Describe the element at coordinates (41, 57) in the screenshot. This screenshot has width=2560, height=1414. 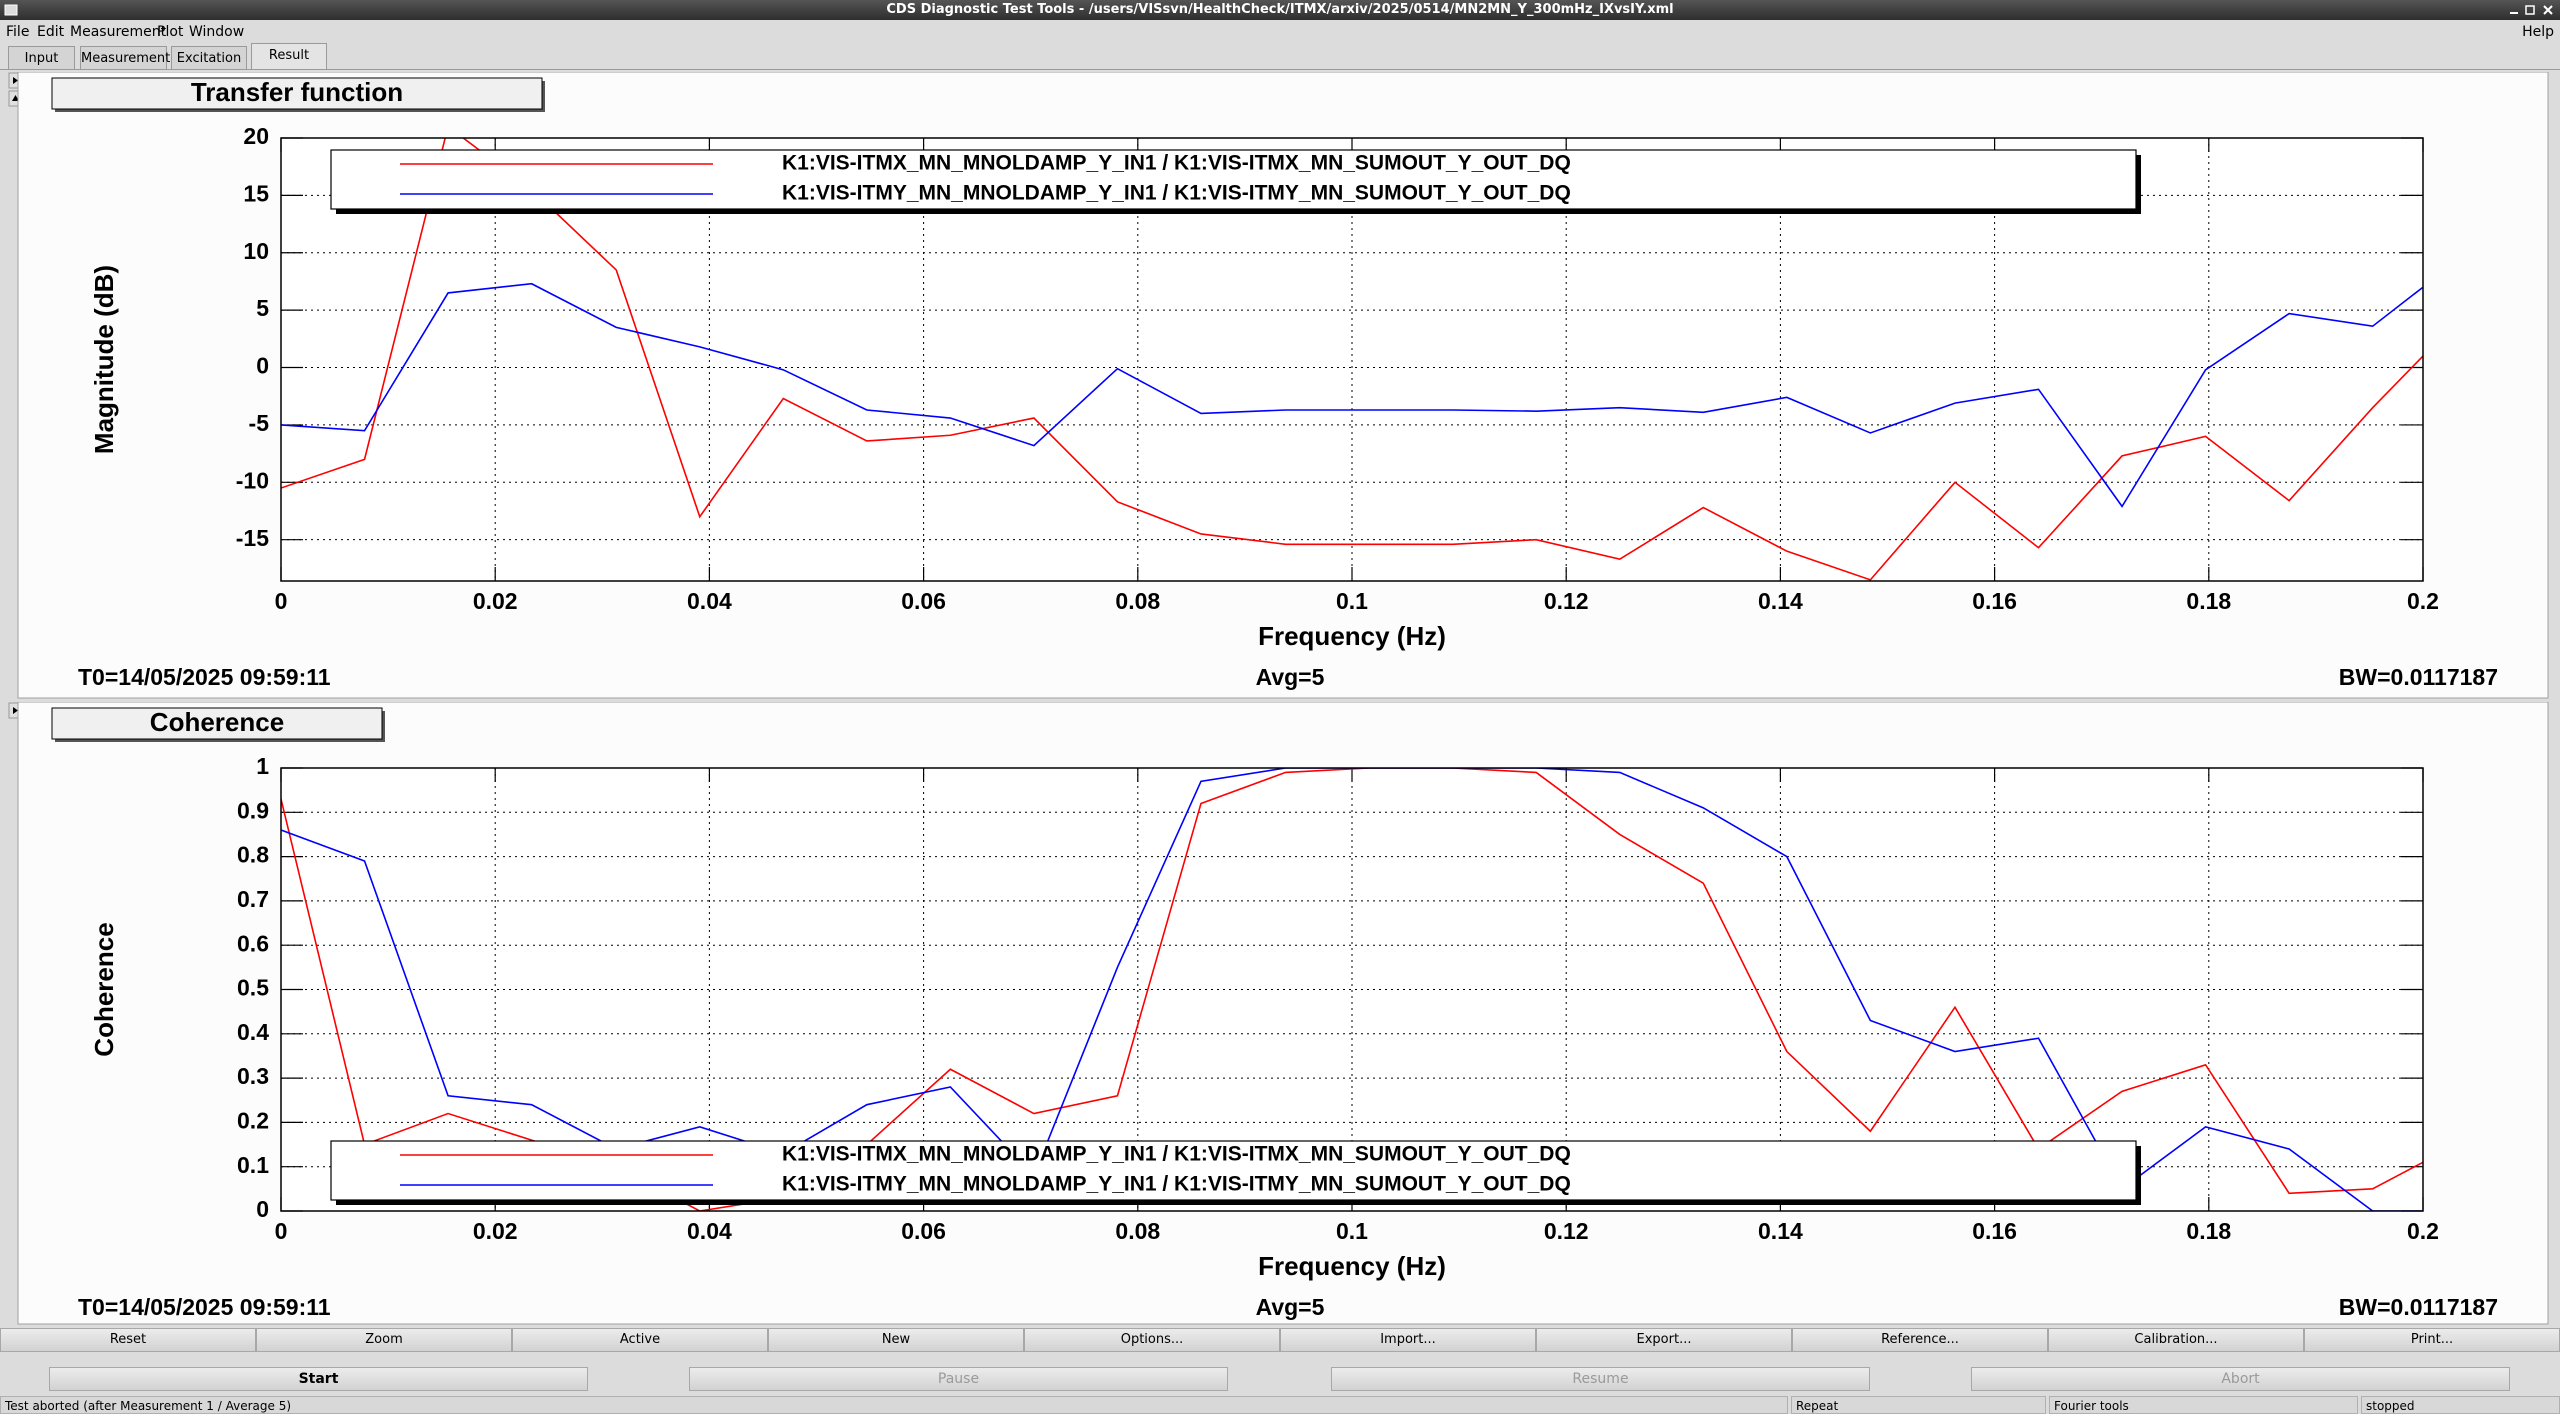
I see `tab: Input` at that location.